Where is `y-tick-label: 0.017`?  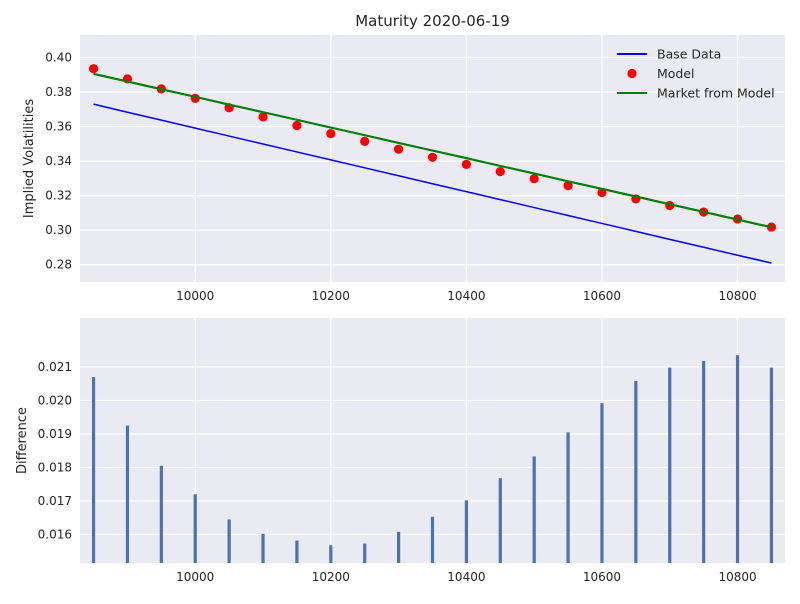 y-tick-label: 0.017 is located at coordinates (55, 501).